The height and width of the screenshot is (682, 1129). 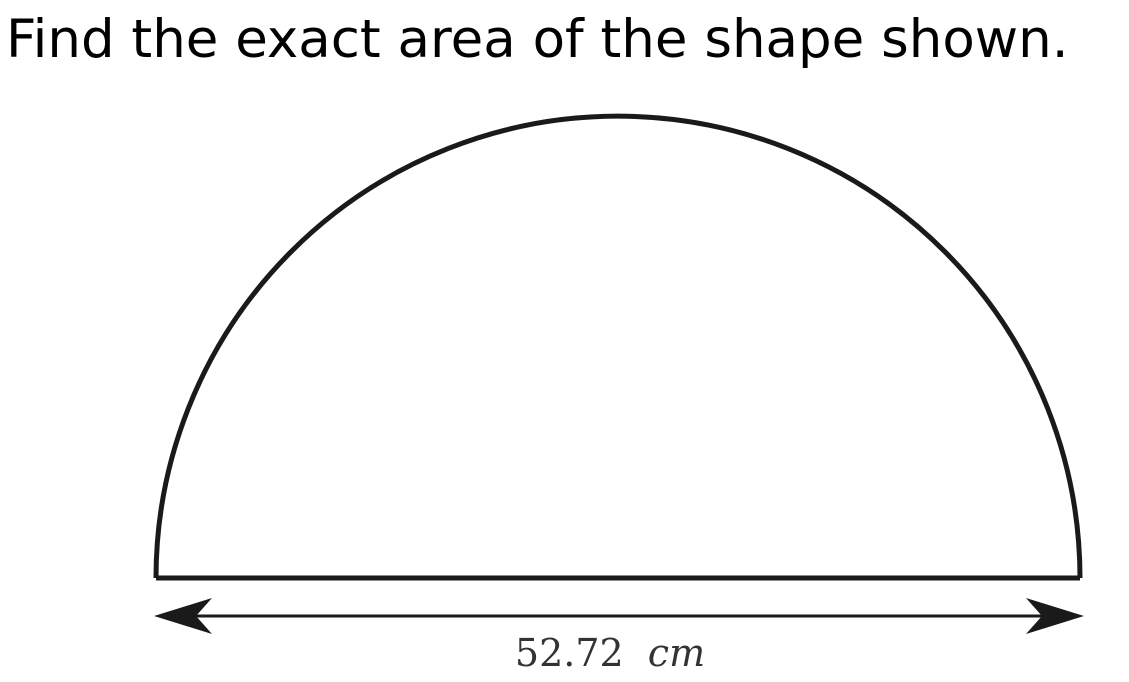 I want to click on left-arrowhead, so click(x=183, y=616).